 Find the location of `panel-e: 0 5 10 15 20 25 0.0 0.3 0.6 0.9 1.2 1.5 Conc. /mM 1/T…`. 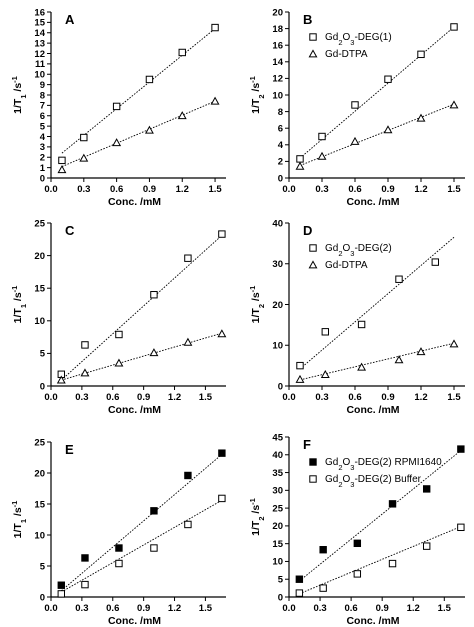

panel-e: 0 5 10 15 20 25 0.0 0.3 0.6 0.9 1.2 1.5 Conc. /mM 1/T… is located at coordinates (118, 532).